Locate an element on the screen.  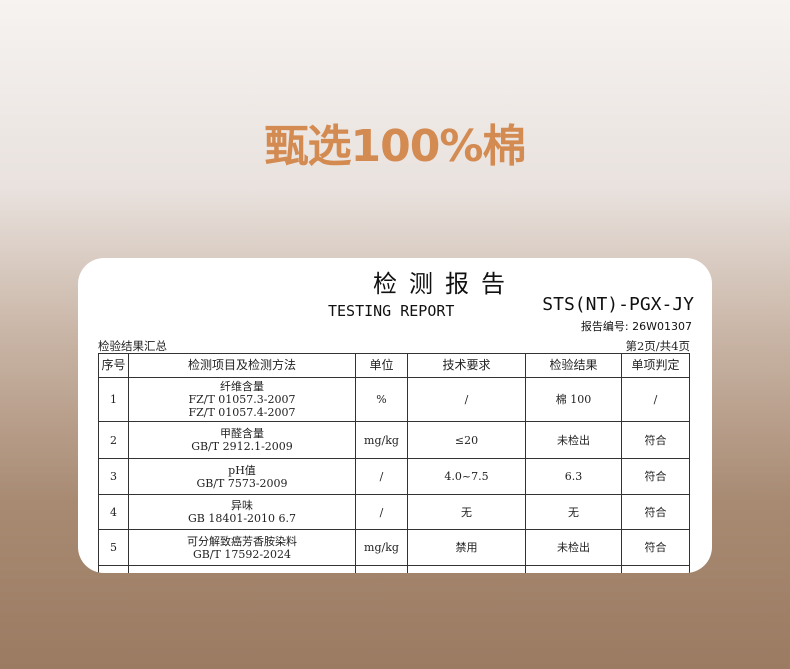
table-header: 序号 检测项目及检测方法 单位 技术要求 检验结果 单项判定 is located at coordinates (394, 365).